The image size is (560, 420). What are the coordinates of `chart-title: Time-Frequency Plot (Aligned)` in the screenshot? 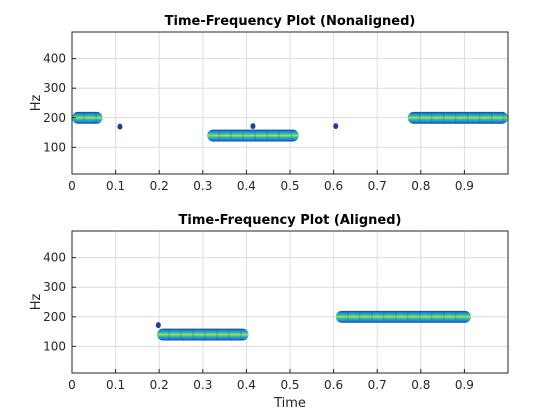 It's located at (290, 220).